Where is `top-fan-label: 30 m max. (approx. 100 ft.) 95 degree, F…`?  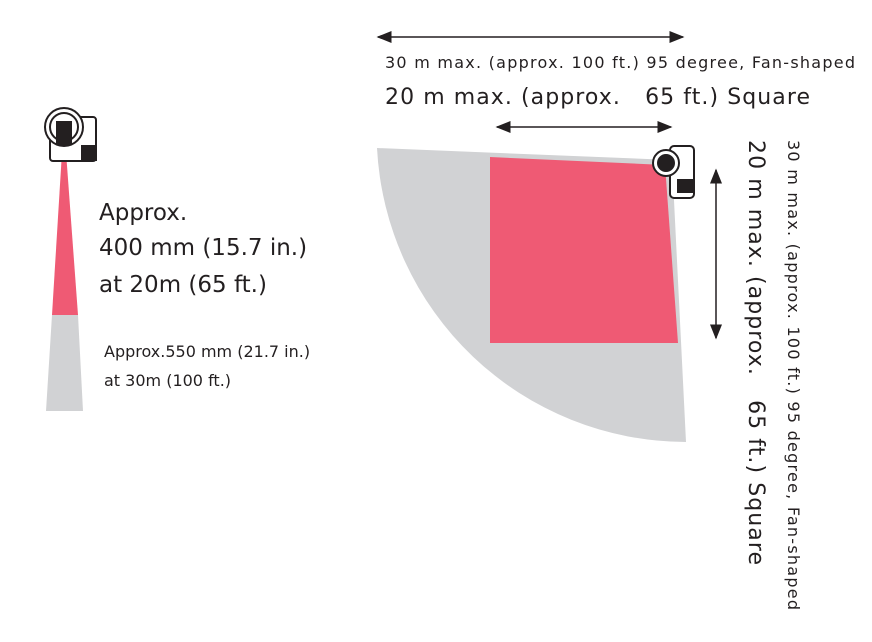
top-fan-label: 30 m max. (approx. 100 ft.) 95 degree, F… is located at coordinates (620, 62).